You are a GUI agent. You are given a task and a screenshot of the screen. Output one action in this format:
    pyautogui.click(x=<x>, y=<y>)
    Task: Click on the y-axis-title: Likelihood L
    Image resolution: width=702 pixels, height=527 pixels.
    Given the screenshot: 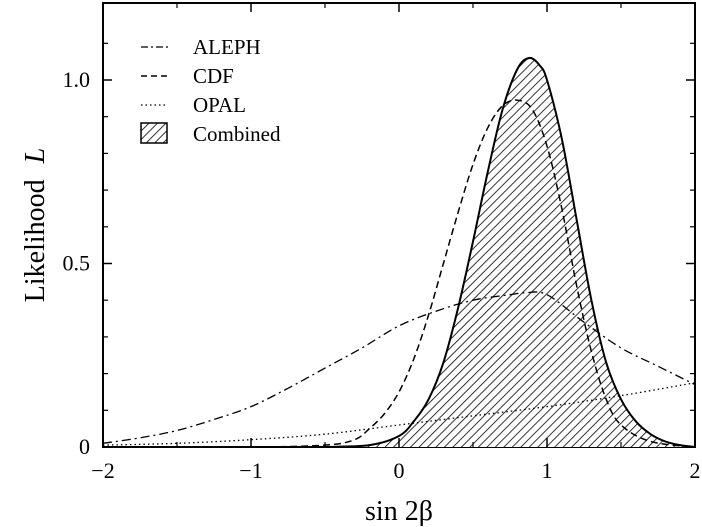 What is the action you would take?
    pyautogui.click(x=35, y=225)
    